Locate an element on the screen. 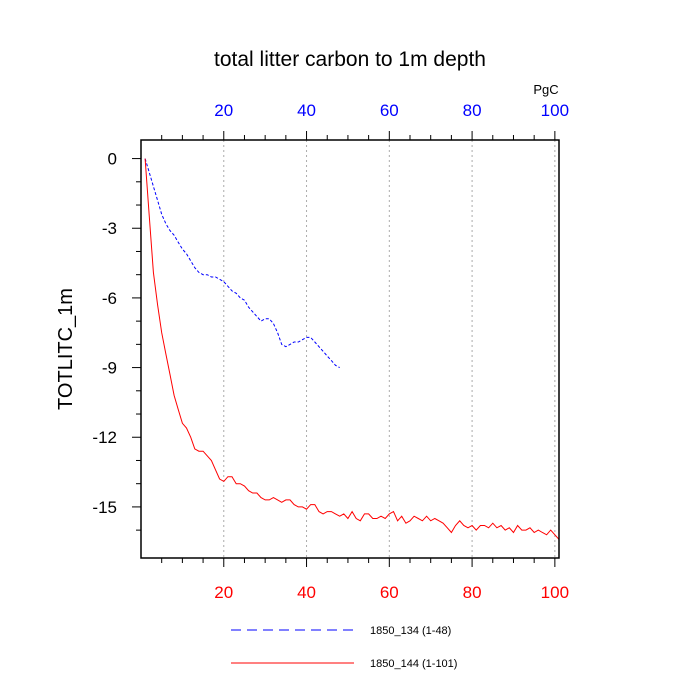 This screenshot has width=700, height=700. chart-title: total litter carbon to 1m depth is located at coordinates (350, 59).